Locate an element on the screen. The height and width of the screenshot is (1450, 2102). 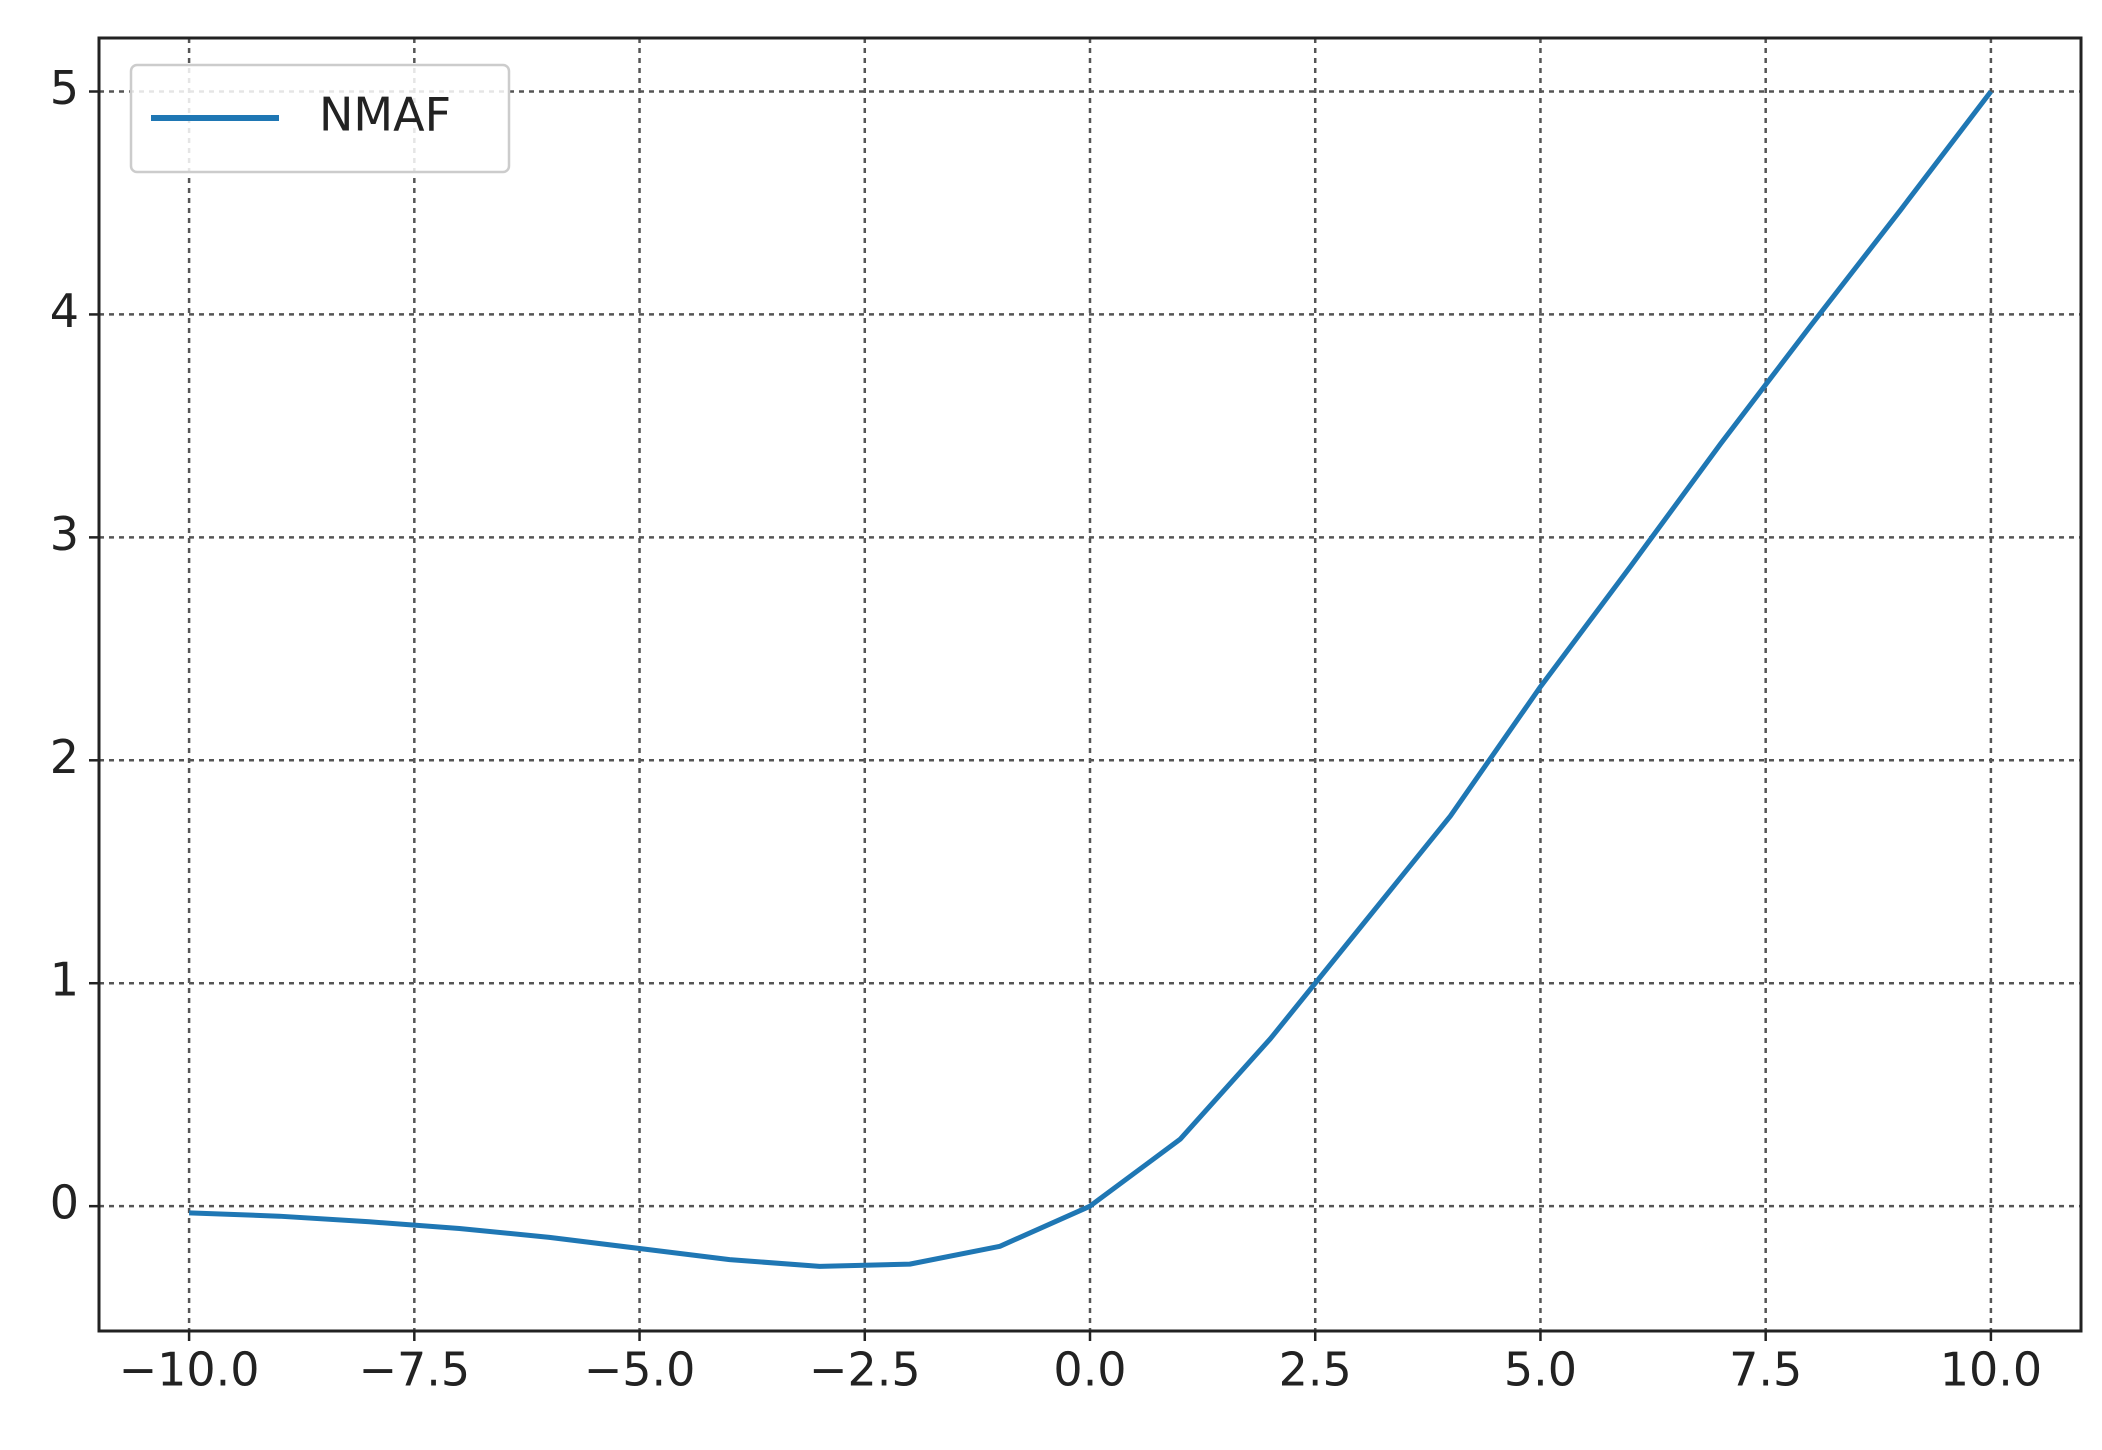
x-tick-label: −5.0 is located at coordinates (640, 1370).